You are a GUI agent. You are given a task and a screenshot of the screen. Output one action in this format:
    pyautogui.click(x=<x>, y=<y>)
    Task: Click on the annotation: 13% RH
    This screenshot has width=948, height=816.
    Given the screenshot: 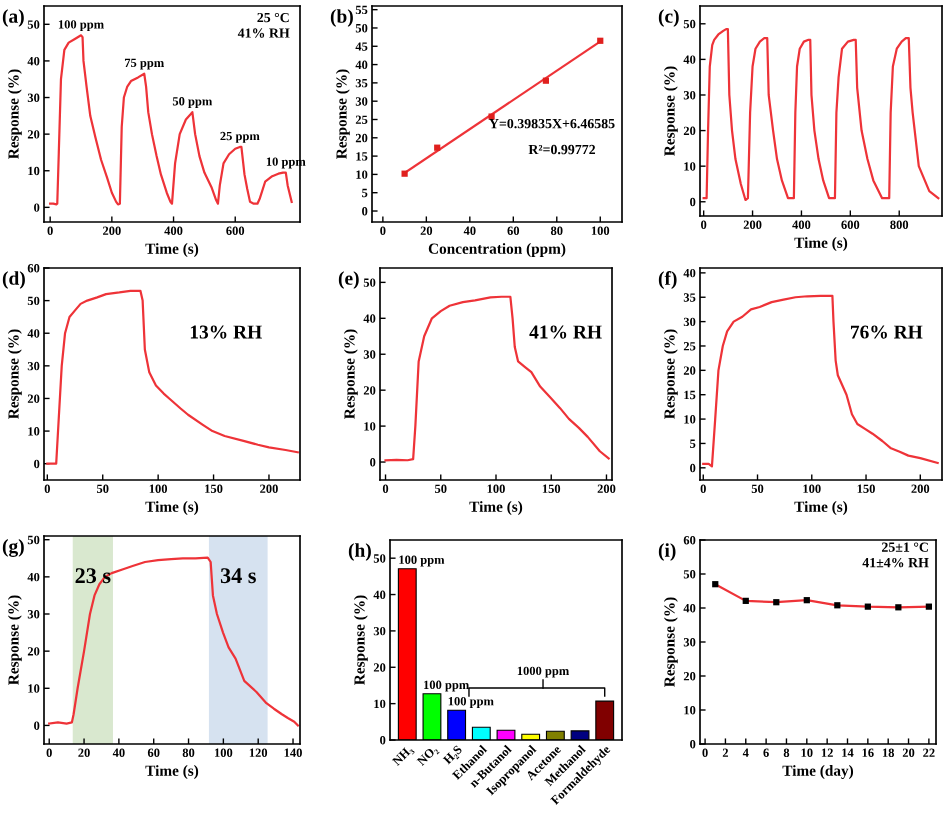 What is the action you would take?
    pyautogui.click(x=226, y=332)
    